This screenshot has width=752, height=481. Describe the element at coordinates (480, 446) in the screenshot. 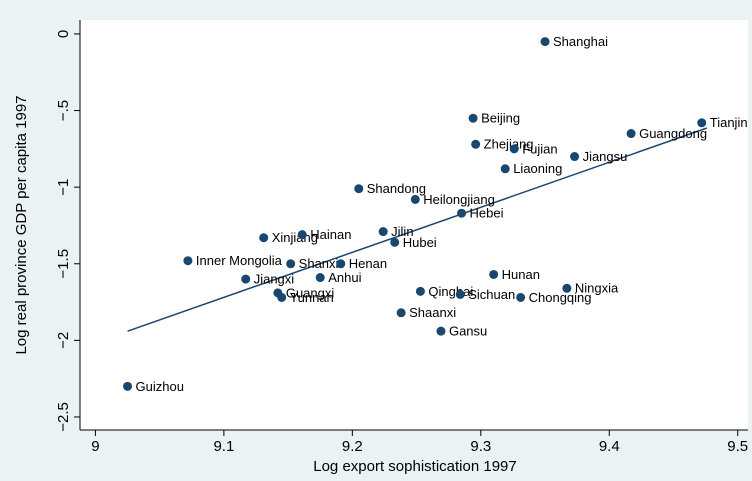

I see `x-tick-label: 9.3` at that location.